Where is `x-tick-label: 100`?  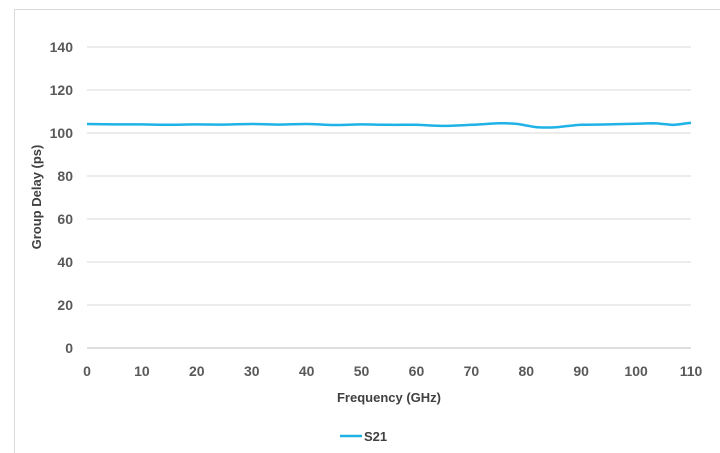
x-tick-label: 100 is located at coordinates (636, 371).